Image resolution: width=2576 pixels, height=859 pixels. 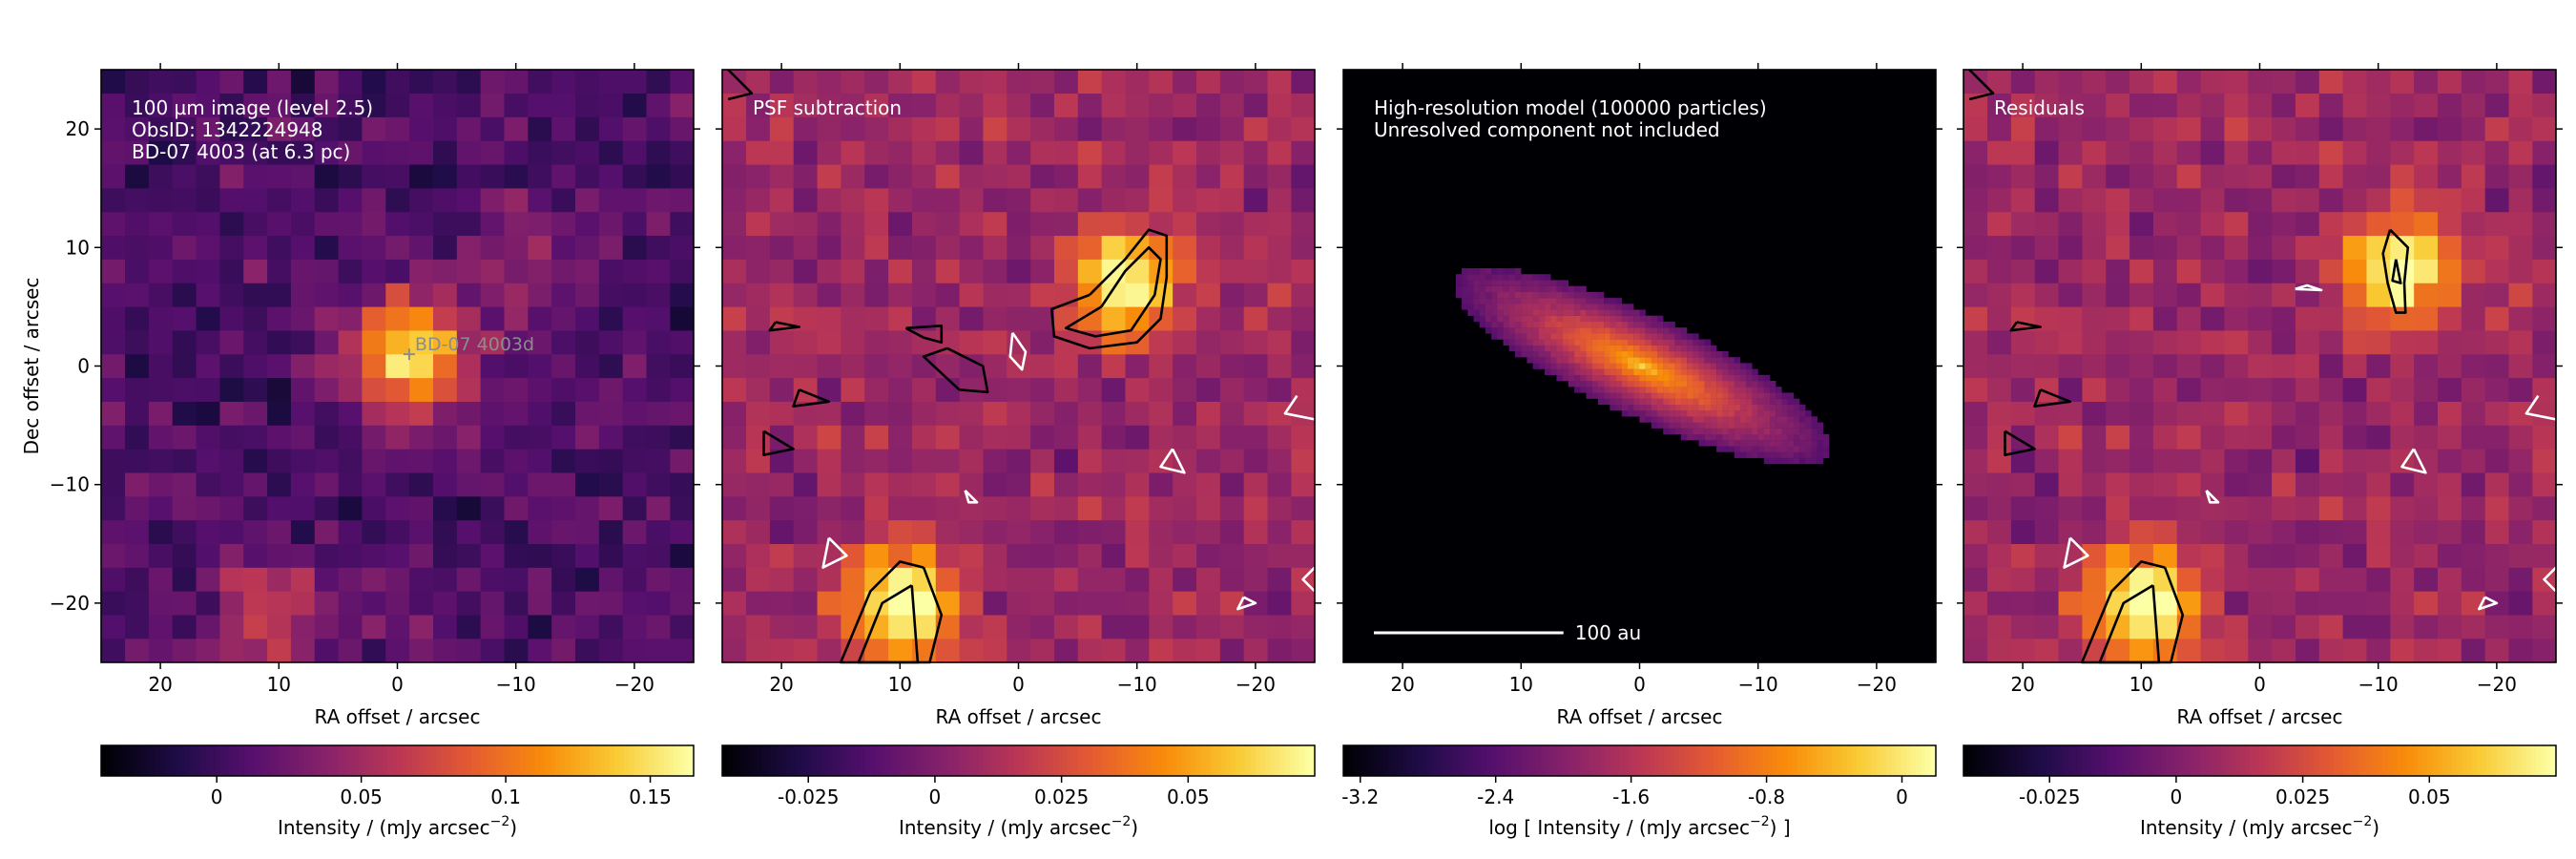 What do you see at coordinates (650, 797) in the screenshot?
I see `colorbar-tick-label: 0.15` at bounding box center [650, 797].